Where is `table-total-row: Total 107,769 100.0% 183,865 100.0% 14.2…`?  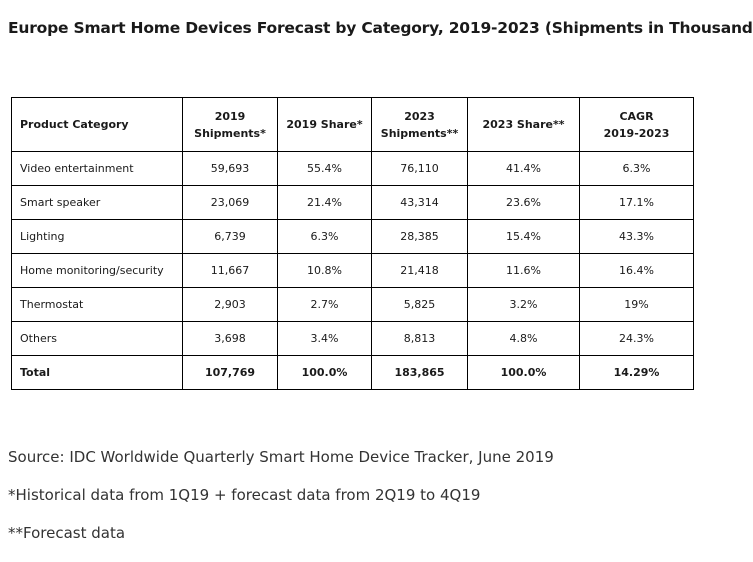
table-total-row: Total 107,769 100.0% 183,865 100.0% 14.2… is located at coordinates (352, 372).